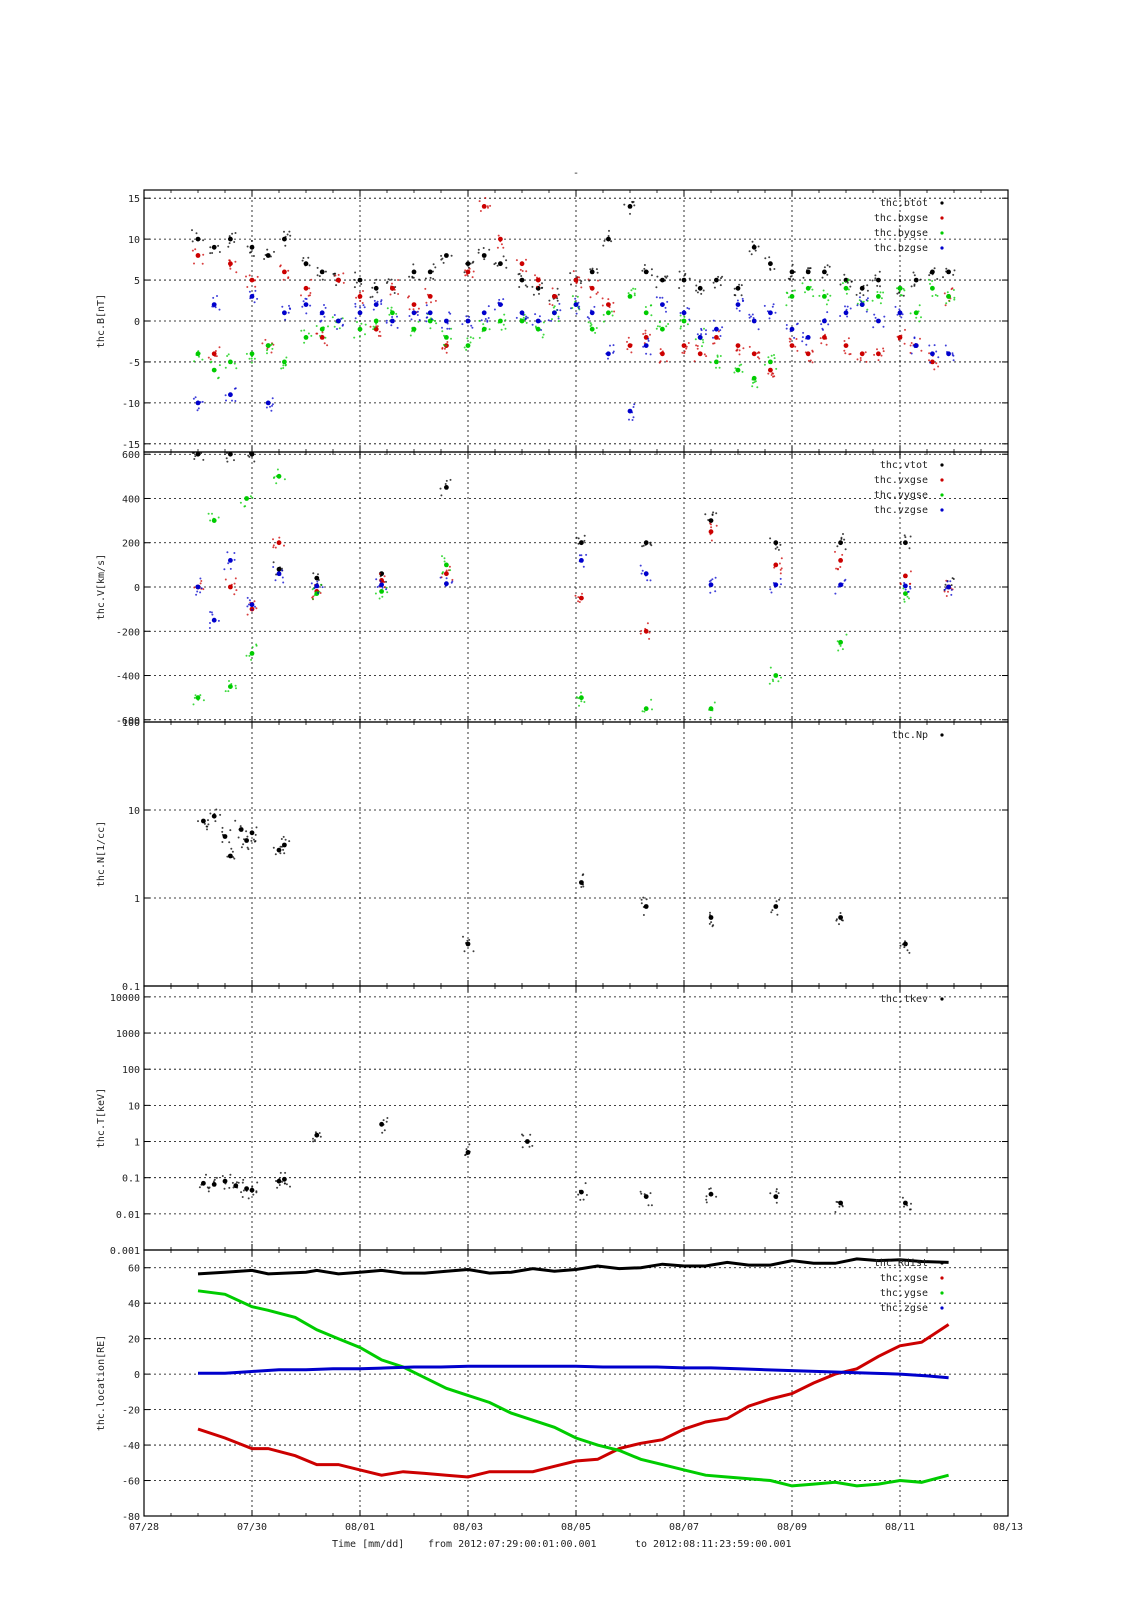  I want to click on ytick-label: -60, so click(131, 1482).